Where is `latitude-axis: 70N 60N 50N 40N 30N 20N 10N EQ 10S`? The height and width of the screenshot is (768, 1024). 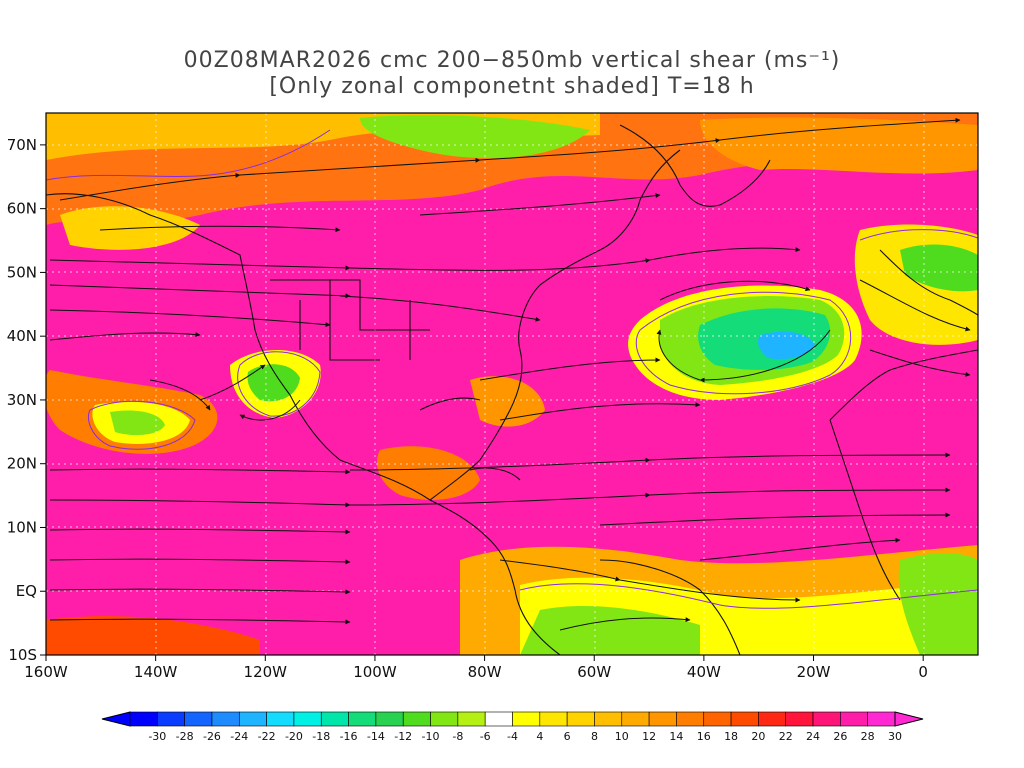 latitude-axis: 70N 60N 50N 40N 30N 20N 10N EQ 10S is located at coordinates (26, 400).